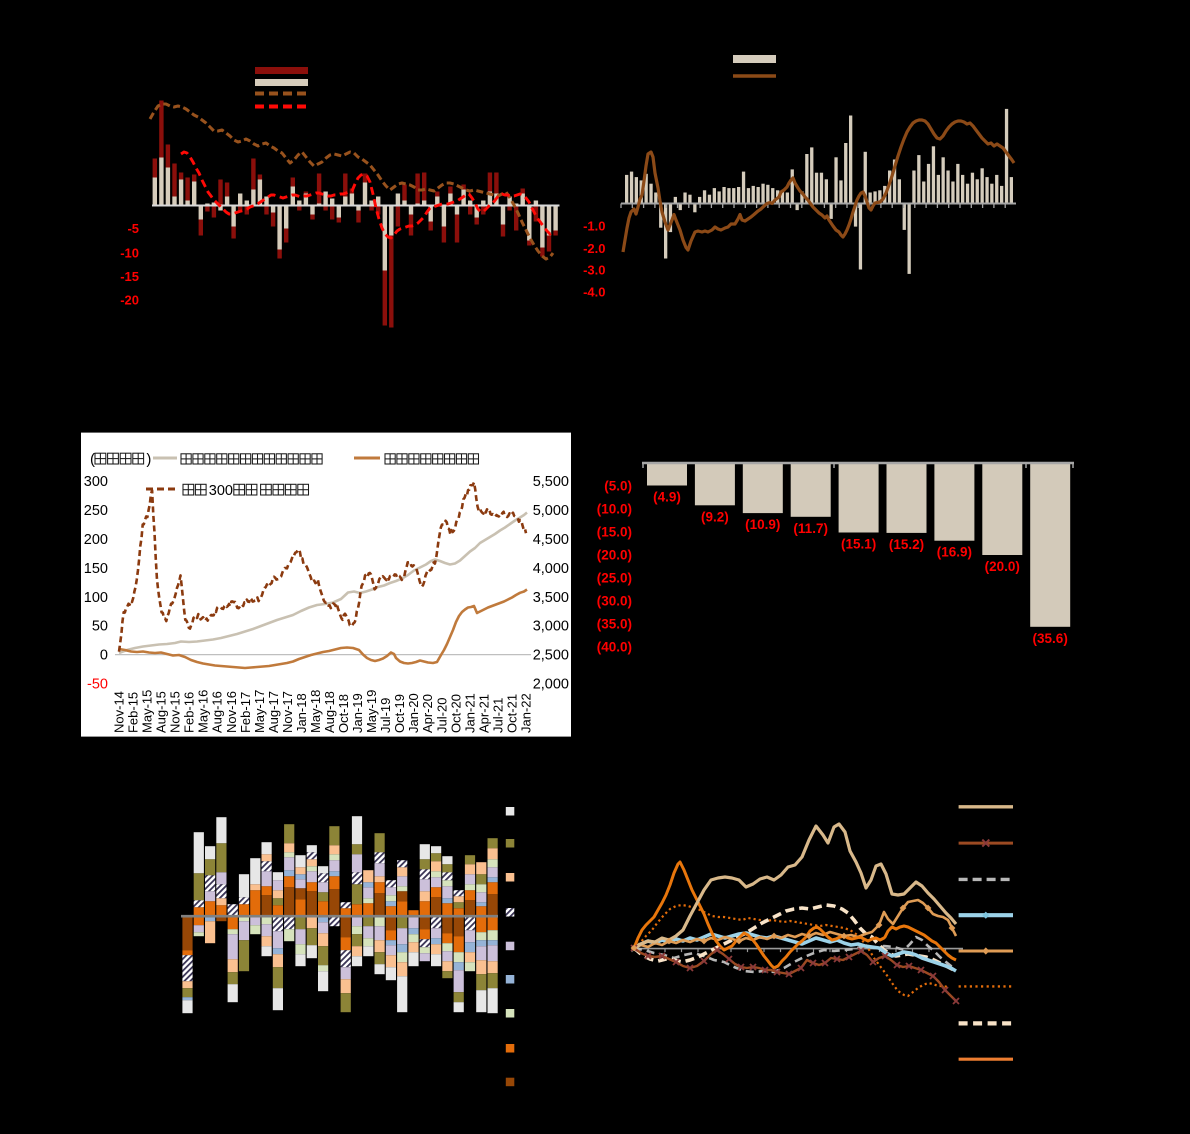 This screenshot has width=1190, height=1134. What do you see at coordinates (614, 509) in the screenshot?
I see `svg-text: (10.0)` at bounding box center [614, 509].